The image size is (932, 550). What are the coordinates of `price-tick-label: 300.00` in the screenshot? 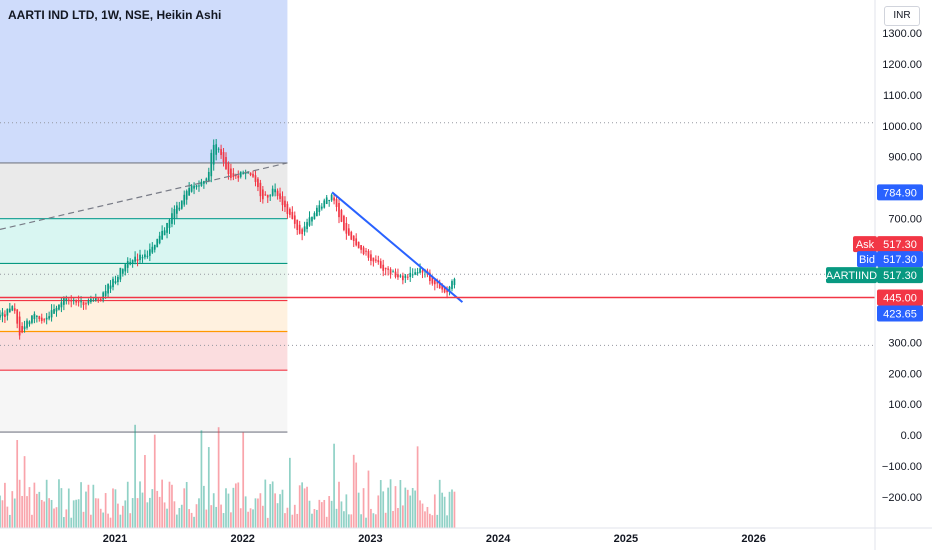 It's located at (905, 343).